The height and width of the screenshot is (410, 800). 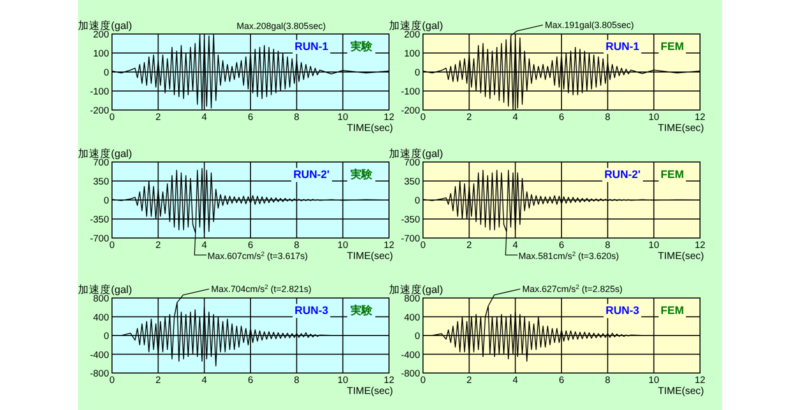 What do you see at coordinates (568, 255) in the screenshot?
I see `annotation: Max.581cm/s$^{2}$ (t=3.620s)` at bounding box center [568, 255].